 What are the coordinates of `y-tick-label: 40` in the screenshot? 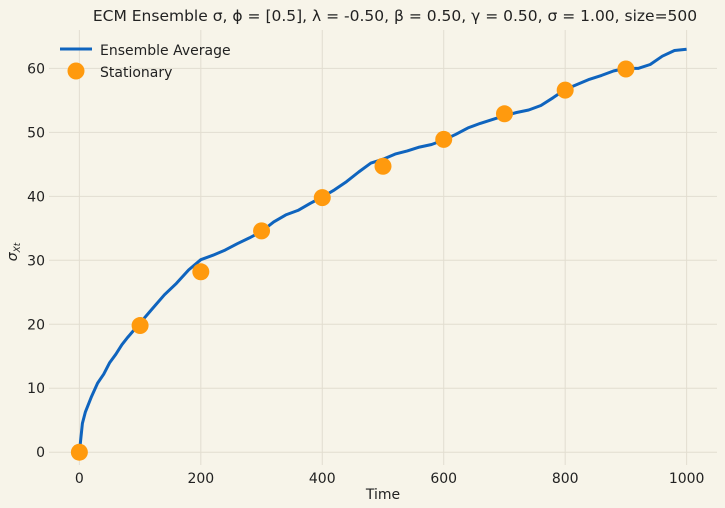 It's located at (36, 197).